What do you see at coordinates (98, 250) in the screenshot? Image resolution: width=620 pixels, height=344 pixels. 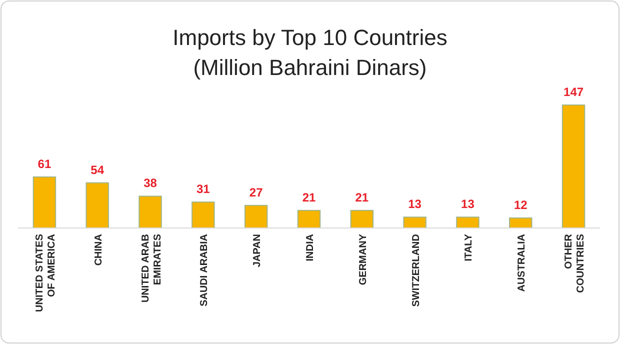 I see `x-tick-label: CHINA` at bounding box center [98, 250].